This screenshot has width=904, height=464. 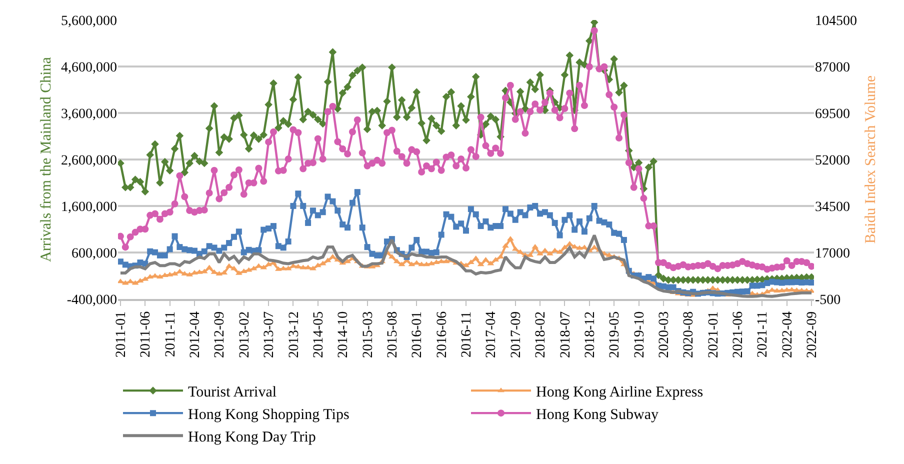 What do you see at coordinates (714, 334) in the screenshot?
I see `x-tick-label: 2021-01` at bounding box center [714, 334].